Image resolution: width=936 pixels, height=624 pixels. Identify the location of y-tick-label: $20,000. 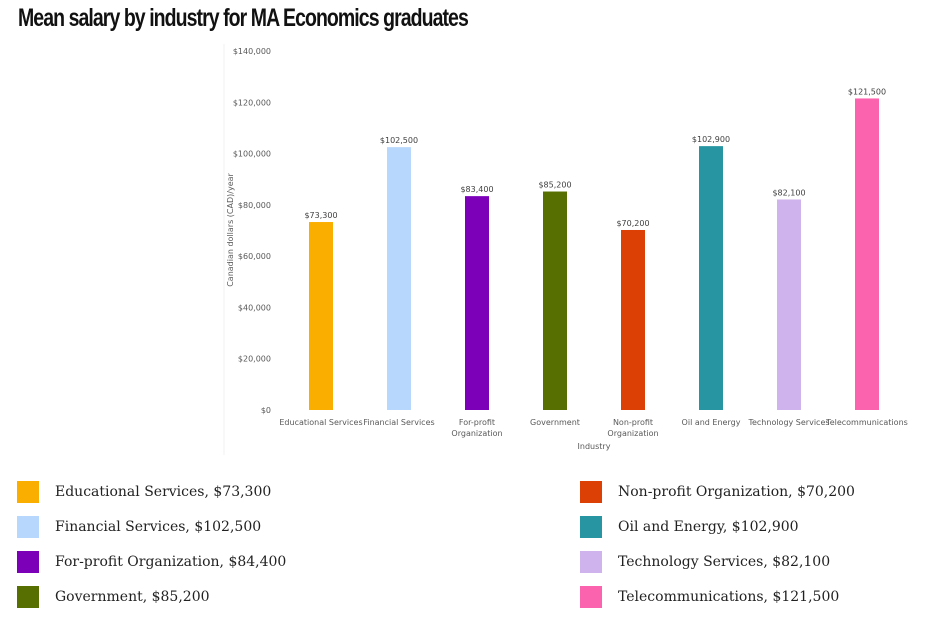
(254, 359).